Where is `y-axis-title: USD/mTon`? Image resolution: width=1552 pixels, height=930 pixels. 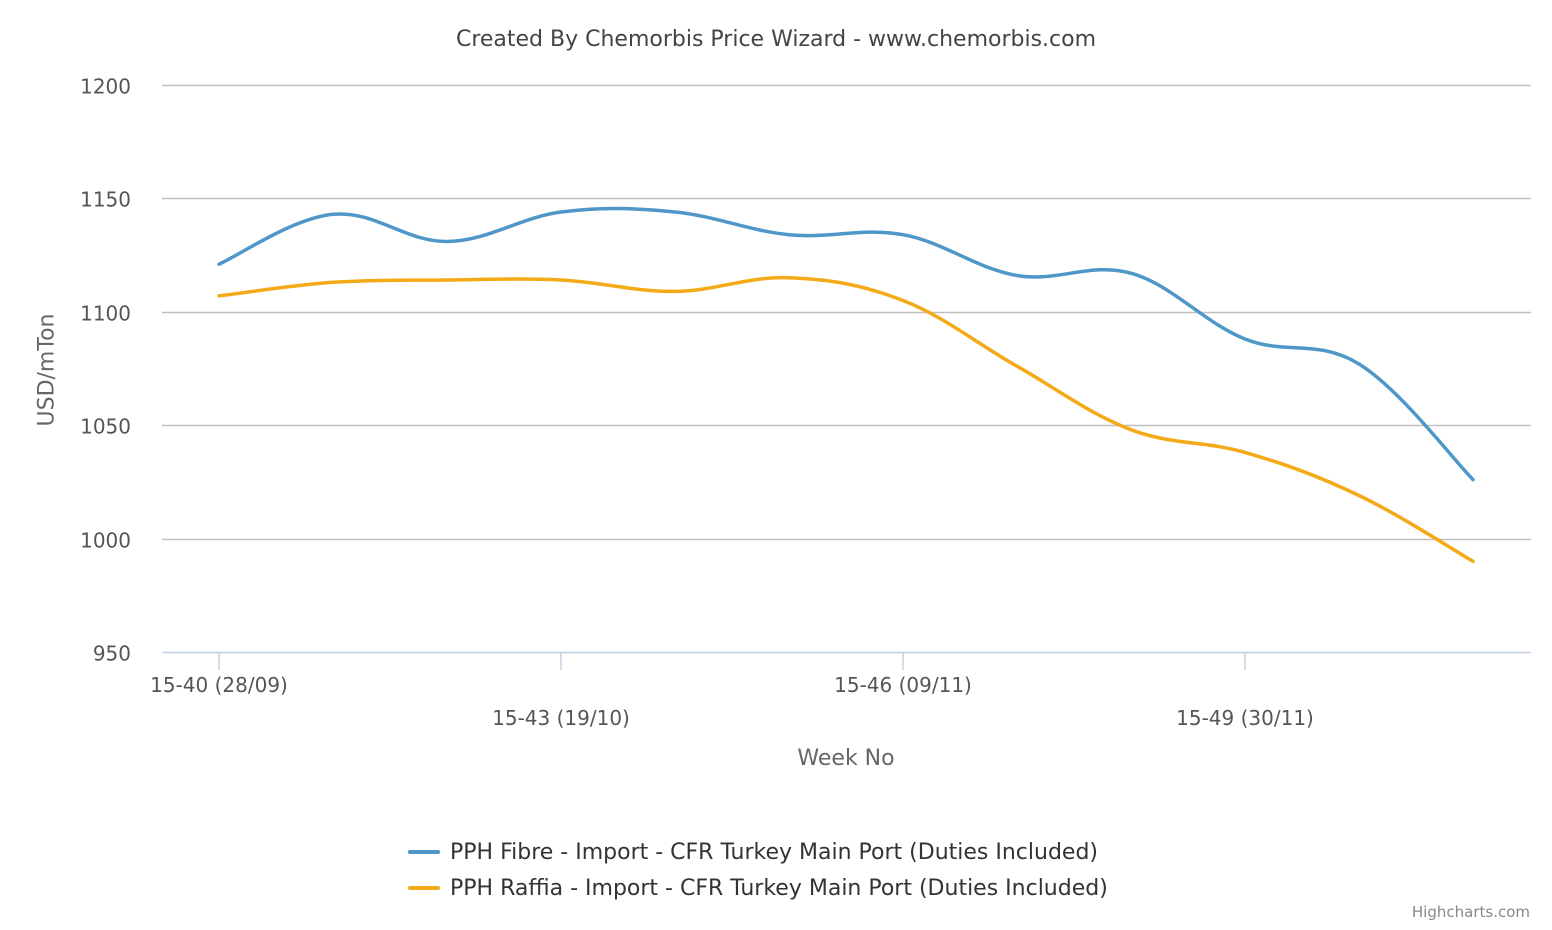
y-axis-title: USD/mTon is located at coordinates (47, 370).